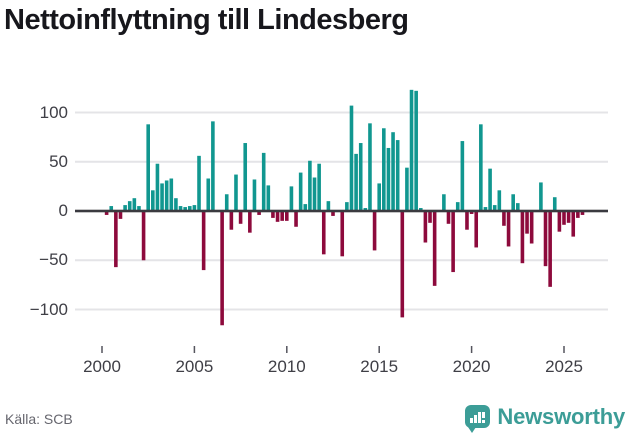 The image size is (631, 439). What do you see at coordinates (379, 366) in the screenshot?
I see `x-tick-label: 2015` at bounding box center [379, 366].